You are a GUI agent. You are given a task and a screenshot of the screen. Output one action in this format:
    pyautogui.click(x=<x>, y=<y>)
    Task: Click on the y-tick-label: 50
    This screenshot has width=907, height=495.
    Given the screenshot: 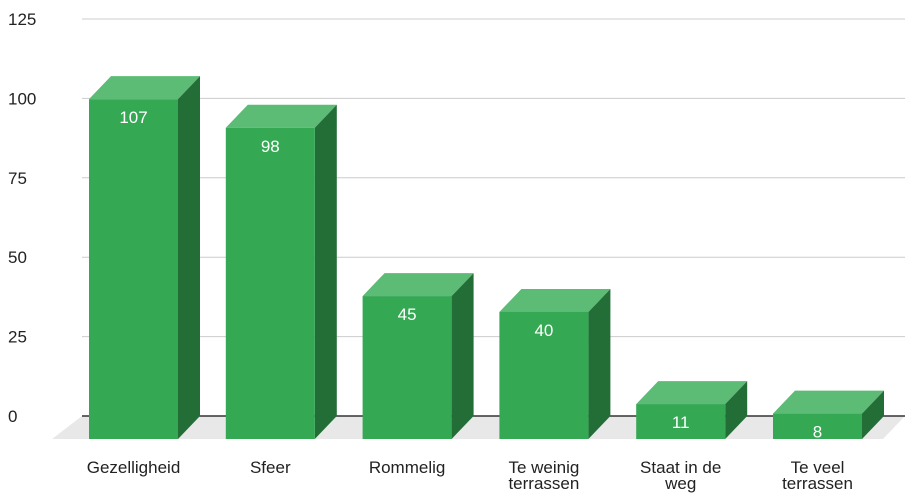 What is the action you would take?
    pyautogui.click(x=17, y=257)
    